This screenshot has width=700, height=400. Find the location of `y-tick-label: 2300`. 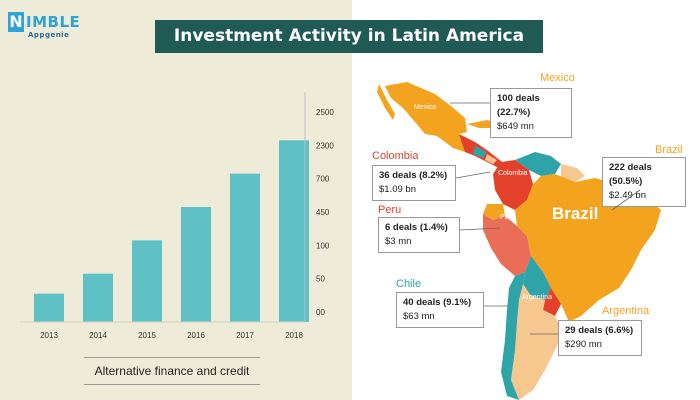

y-tick-label: 2300 is located at coordinates (325, 145).